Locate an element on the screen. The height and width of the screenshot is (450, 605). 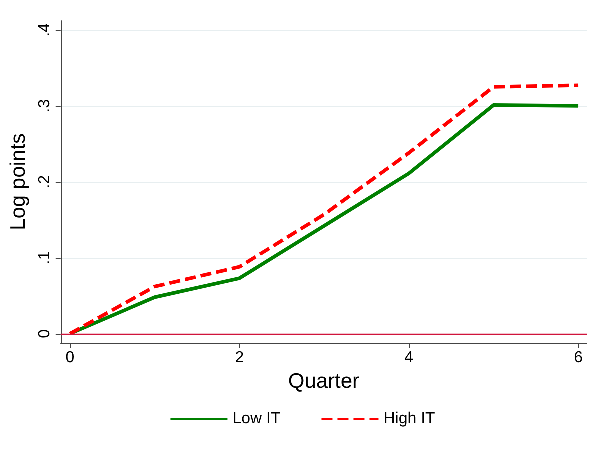
legend-label: Low IT is located at coordinates (256, 419).